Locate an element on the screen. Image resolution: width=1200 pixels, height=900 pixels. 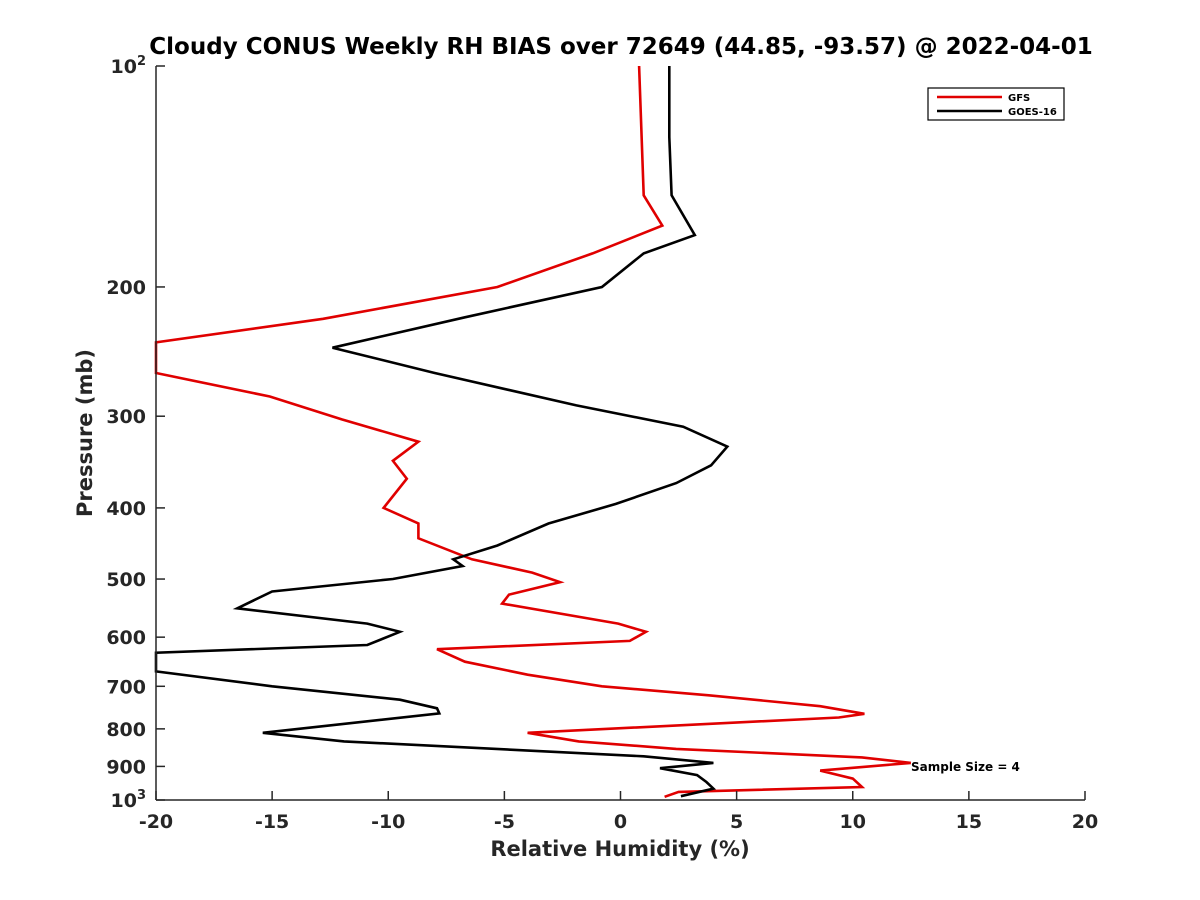
y-tick-label: 700 is located at coordinates (126, 687).